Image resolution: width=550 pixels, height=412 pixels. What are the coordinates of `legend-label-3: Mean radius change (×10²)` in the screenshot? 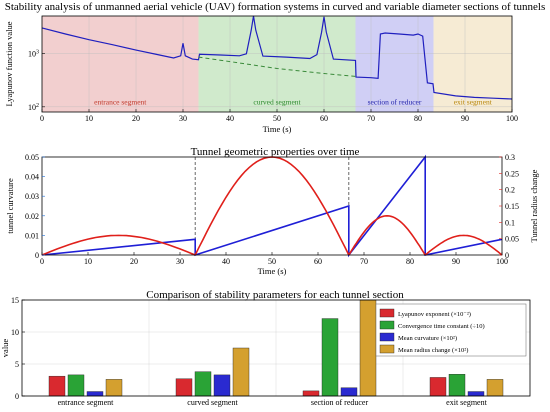 It's located at (433, 350).